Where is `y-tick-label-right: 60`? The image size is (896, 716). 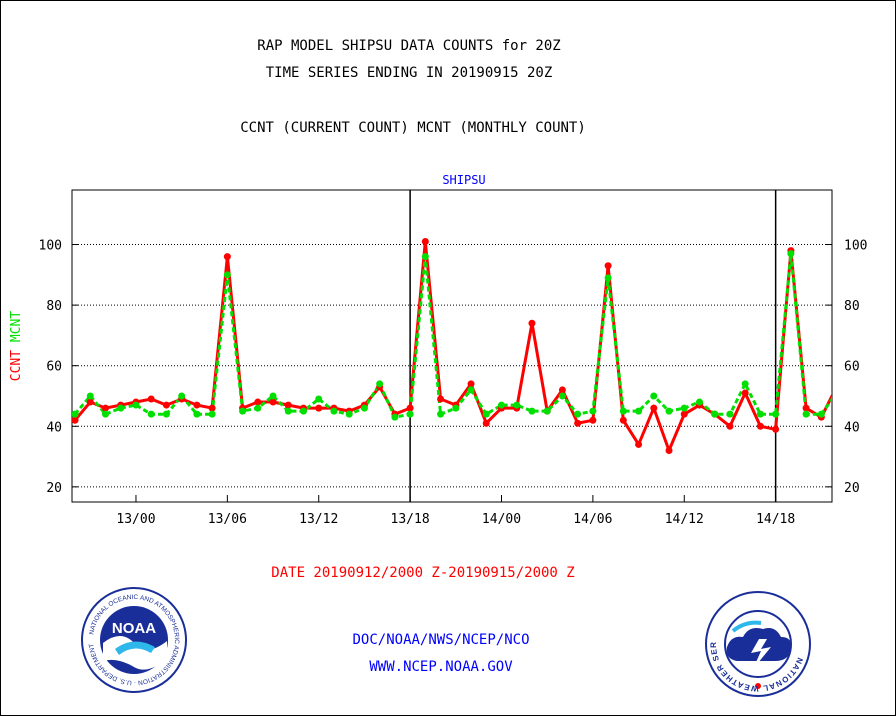 y-tick-label-right: 60 is located at coordinates (852, 367).